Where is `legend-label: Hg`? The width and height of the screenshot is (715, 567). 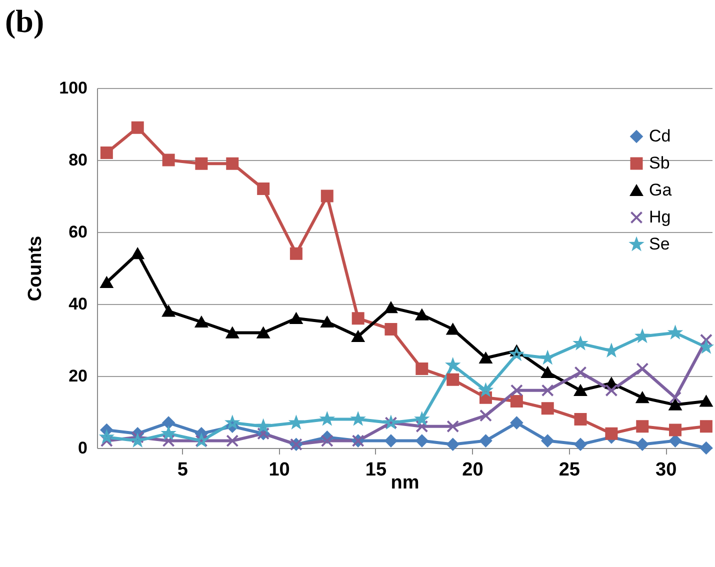 legend-label: Hg is located at coordinates (660, 217).